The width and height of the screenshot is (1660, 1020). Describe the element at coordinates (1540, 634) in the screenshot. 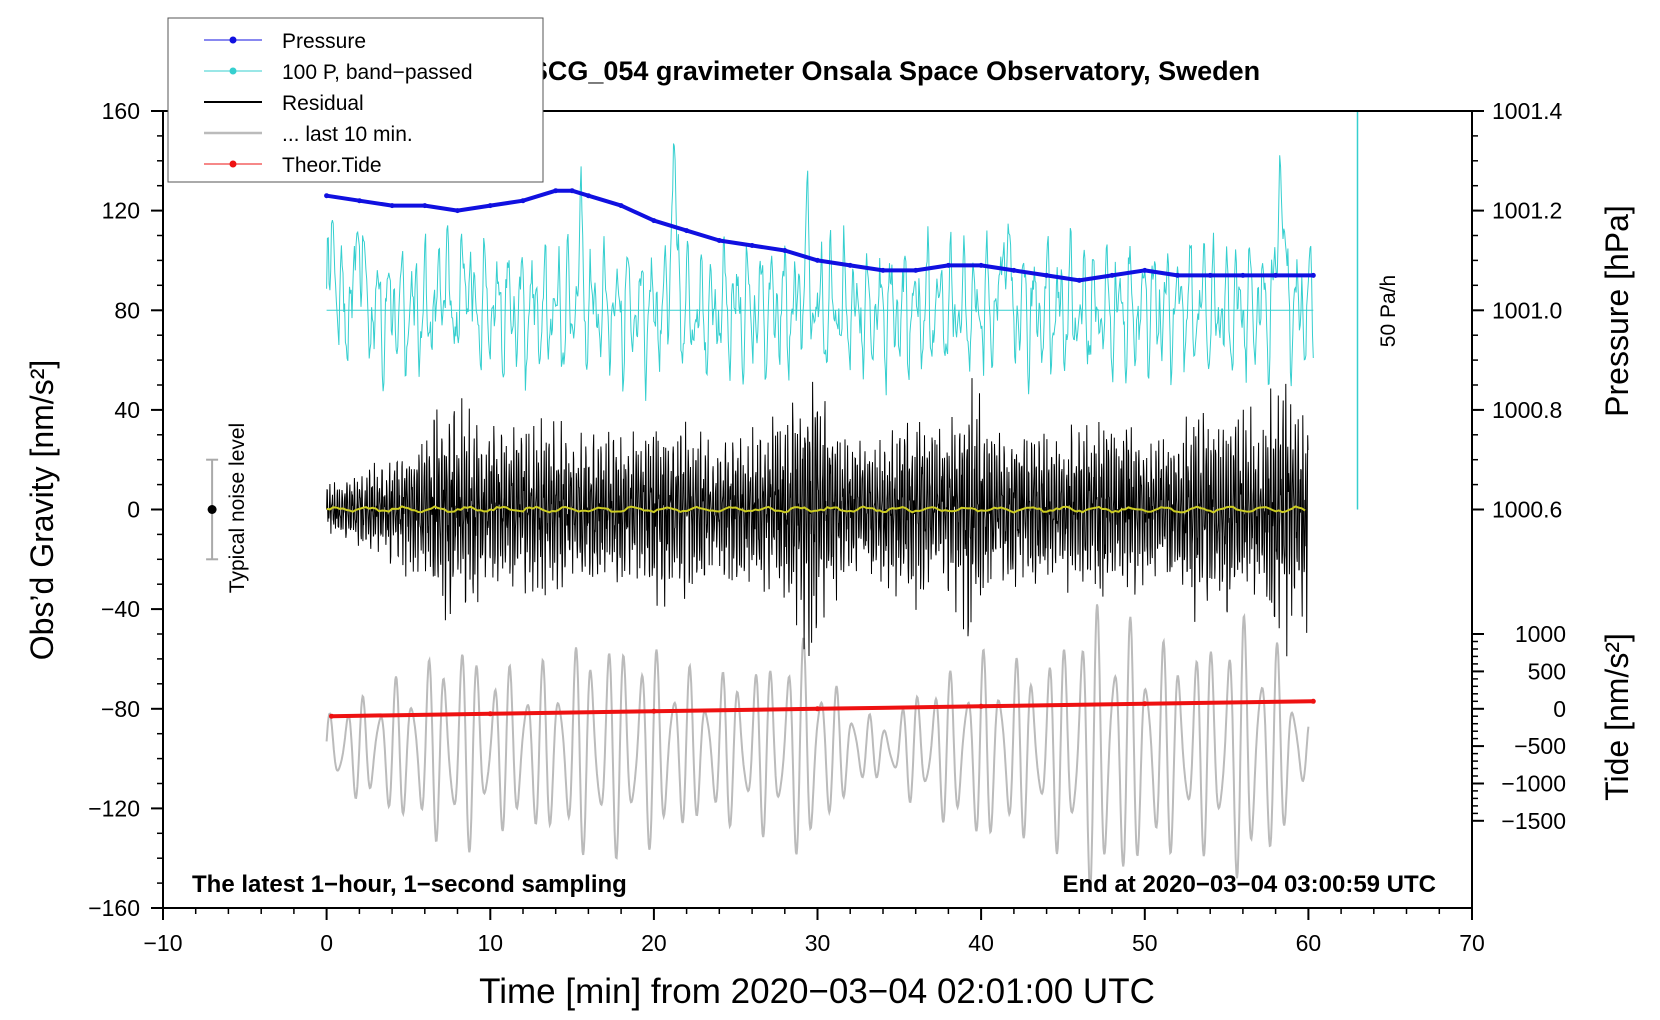

I see `tide-tick-label: 1000` at that location.